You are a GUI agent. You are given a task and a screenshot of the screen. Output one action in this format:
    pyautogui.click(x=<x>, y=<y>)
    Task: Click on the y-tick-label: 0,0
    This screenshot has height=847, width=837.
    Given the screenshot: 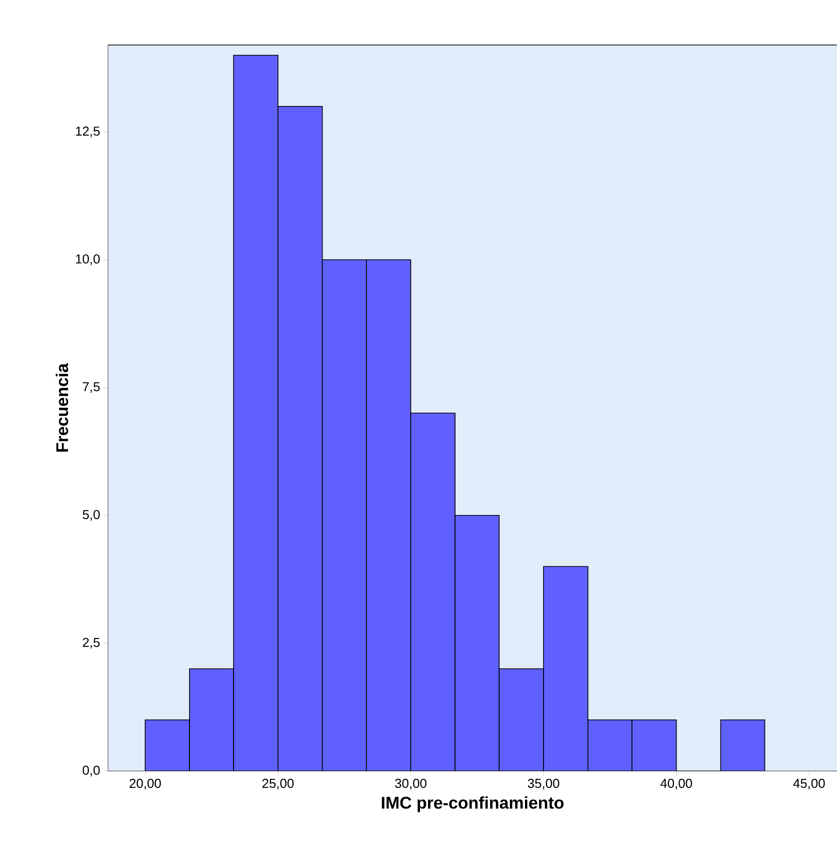 What is the action you would take?
    pyautogui.click(x=91, y=771)
    